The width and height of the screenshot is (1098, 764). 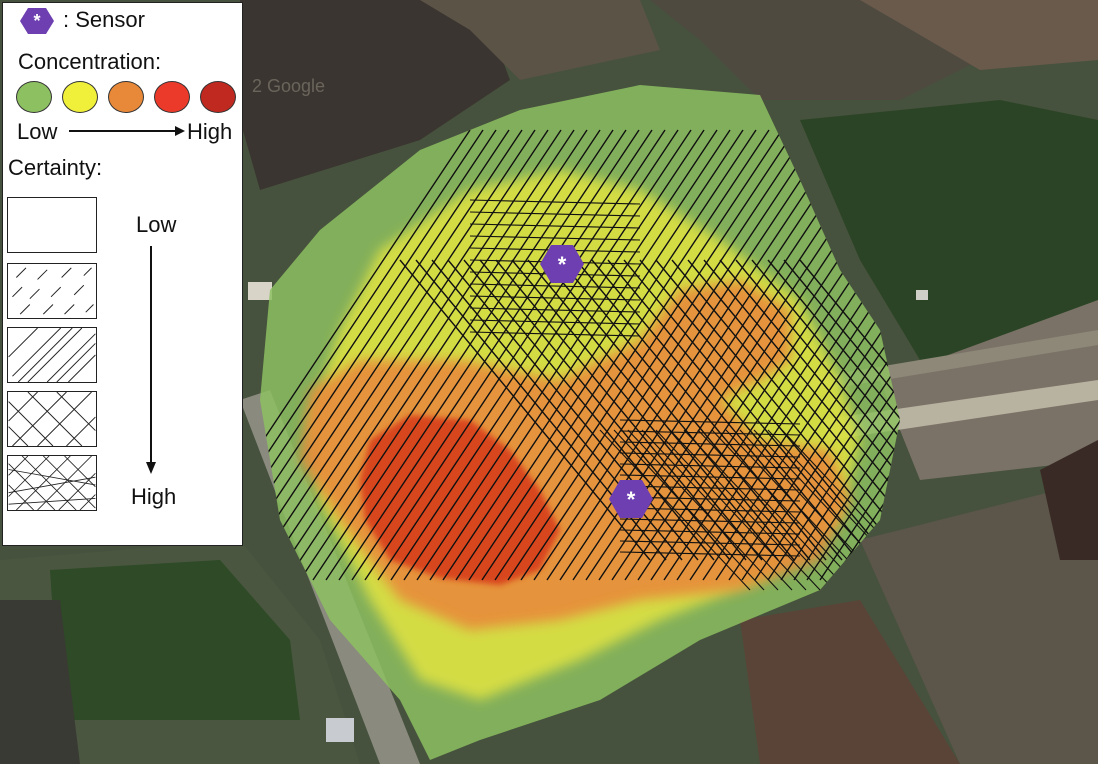 What do you see at coordinates (52, 483) in the screenshot?
I see `certainty-swatch-dense-cross-hatch` at bounding box center [52, 483].